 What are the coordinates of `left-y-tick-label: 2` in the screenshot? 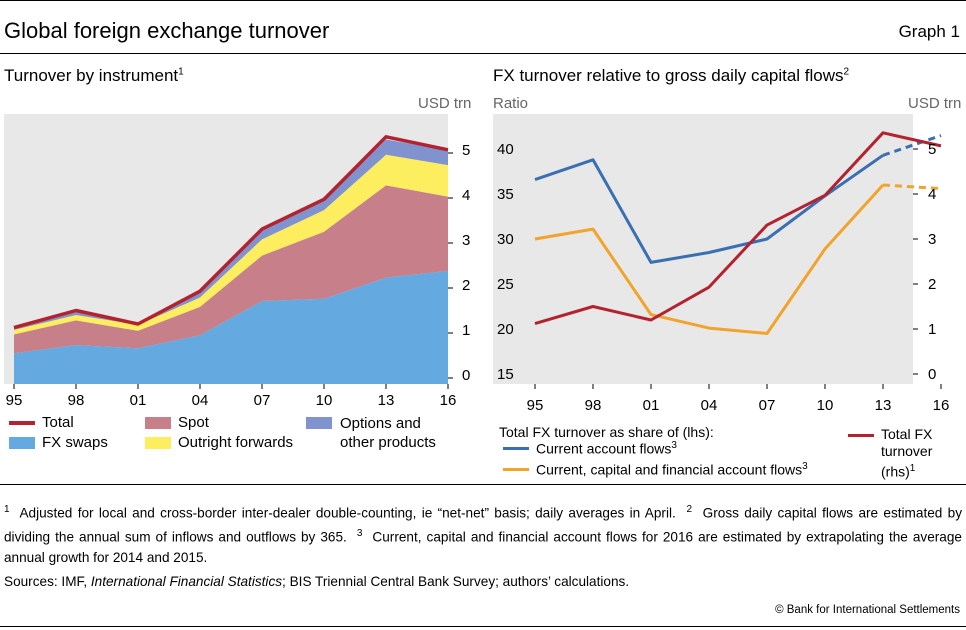 It's located at (466, 285).